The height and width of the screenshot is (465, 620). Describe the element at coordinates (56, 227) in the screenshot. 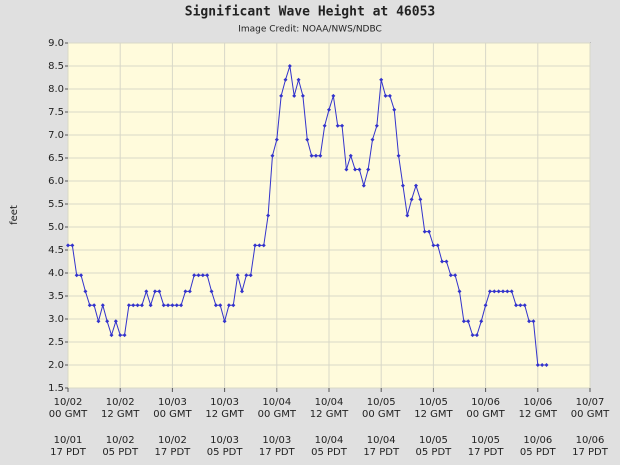

I see `y-tick-label: 5.0` at that location.